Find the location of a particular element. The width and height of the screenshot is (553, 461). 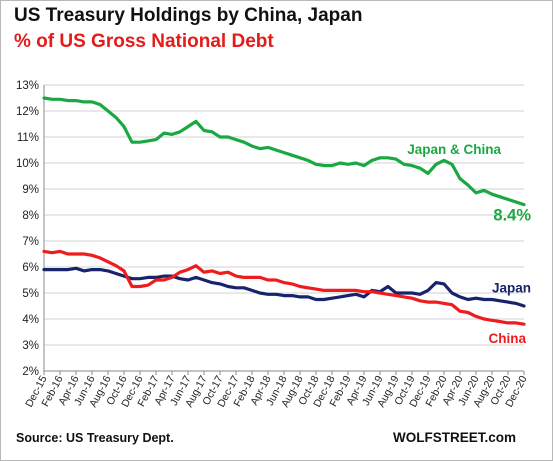

y-tick-label: 7% is located at coordinates (30, 242).